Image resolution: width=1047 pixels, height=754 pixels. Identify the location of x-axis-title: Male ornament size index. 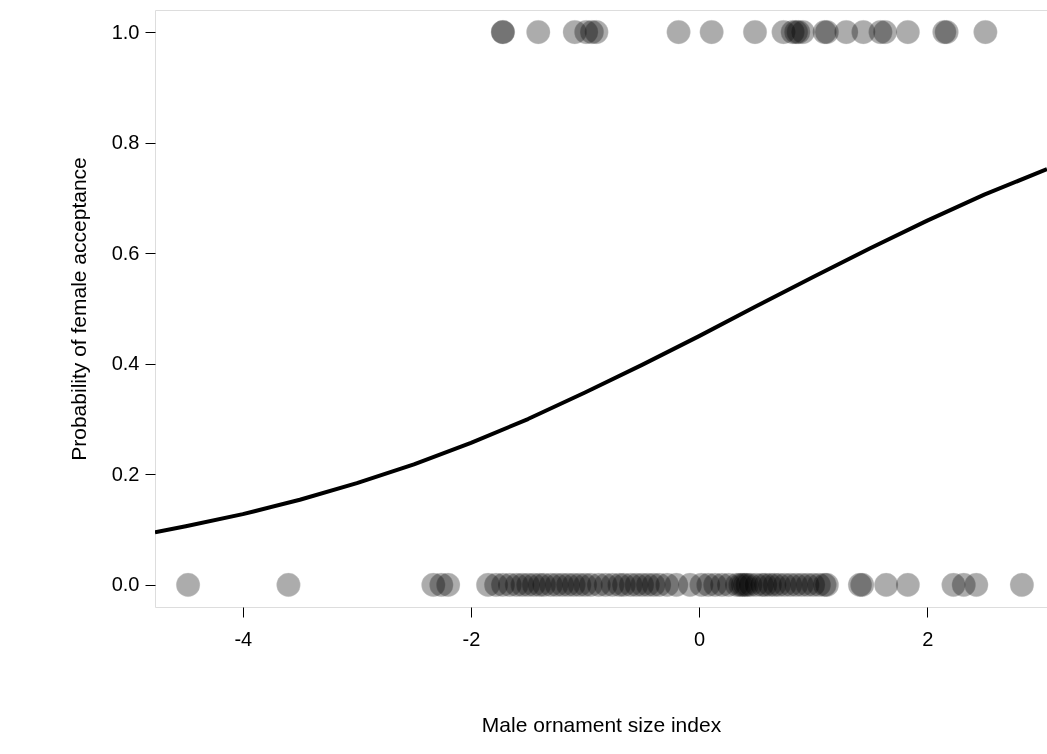
(601, 724).